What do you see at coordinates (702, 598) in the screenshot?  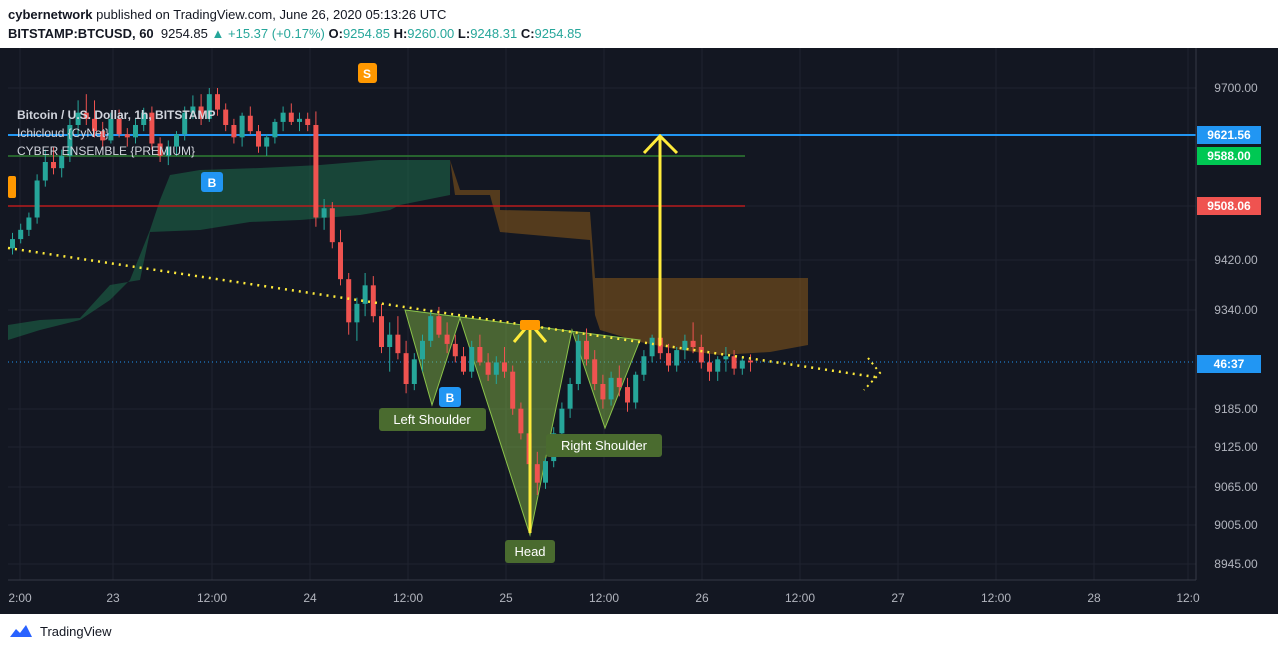 I see `x-tick-label: 26` at bounding box center [702, 598].